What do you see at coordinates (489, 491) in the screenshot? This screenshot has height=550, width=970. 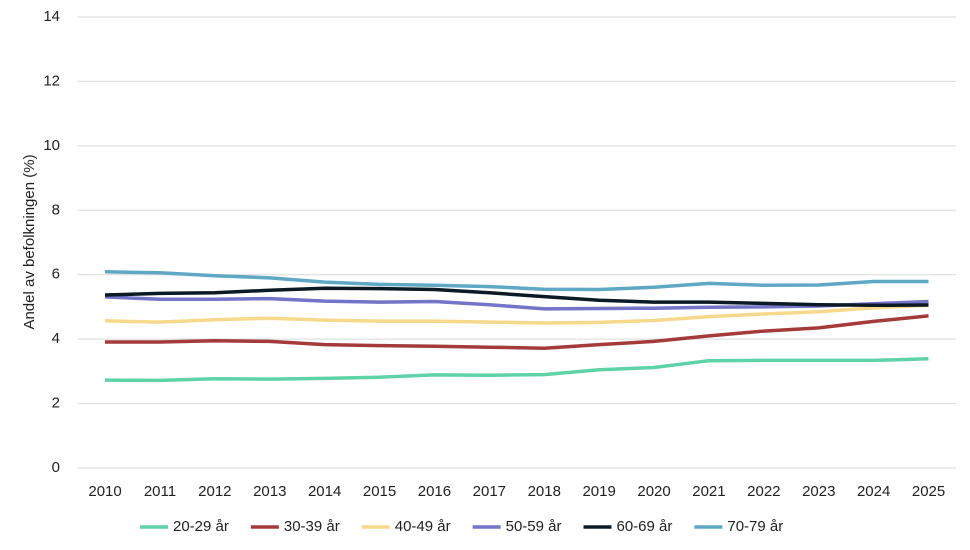 I see `x-tick-label: 2017` at bounding box center [489, 491].